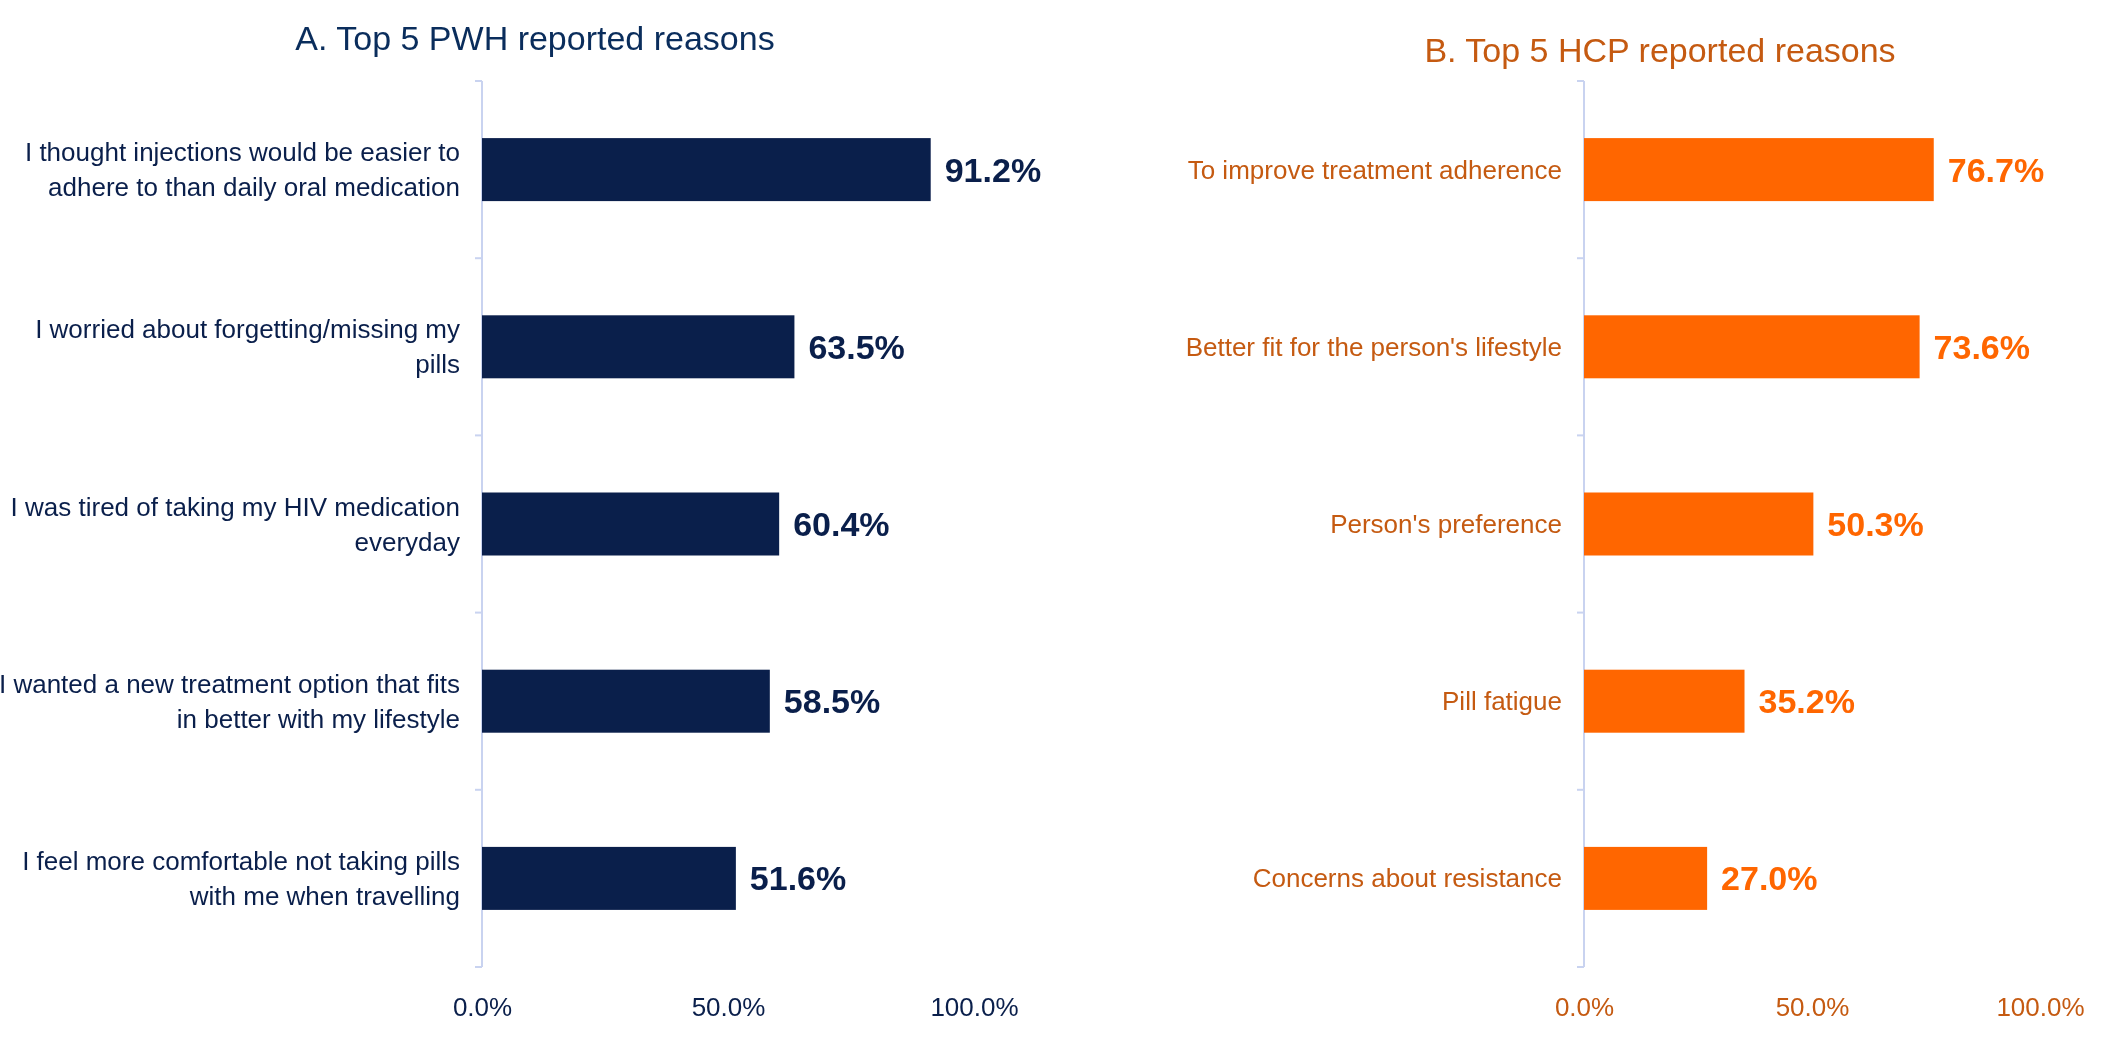 The width and height of the screenshot is (2112, 1040). Describe the element at coordinates (832, 701) in the screenshot. I see `data-label: 58.5%` at that location.